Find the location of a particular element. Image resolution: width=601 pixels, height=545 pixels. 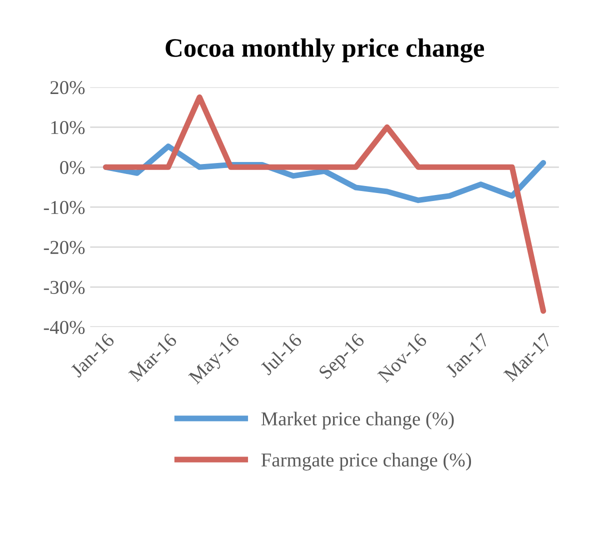

legend-label: Farmgate price change (%) is located at coordinates (366, 461).